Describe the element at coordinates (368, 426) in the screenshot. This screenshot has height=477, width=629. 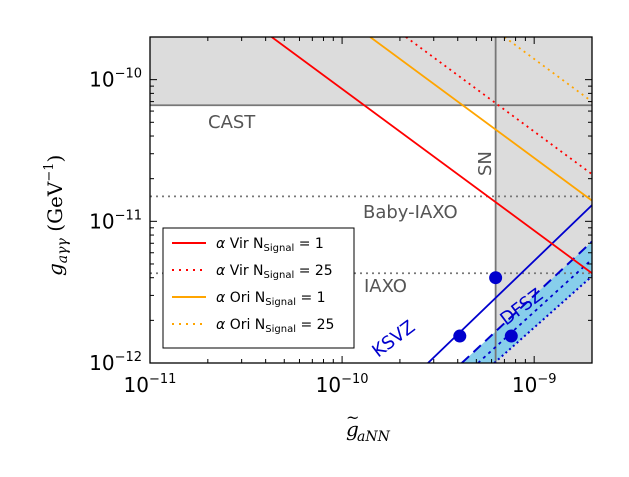
I see `x-axis-label: g ~ aNN` at that location.